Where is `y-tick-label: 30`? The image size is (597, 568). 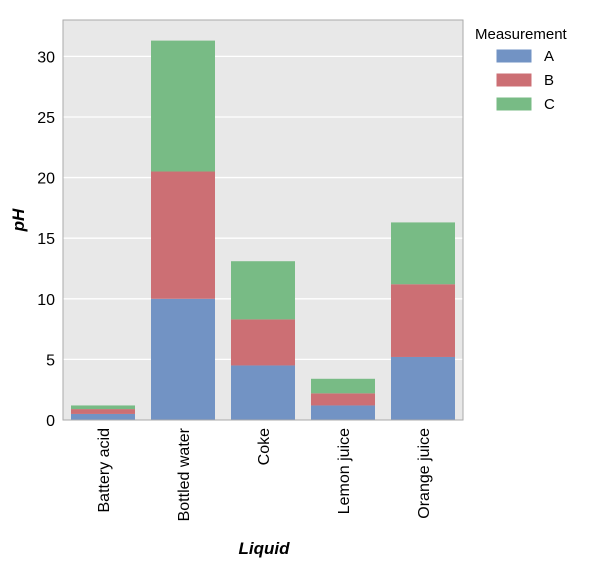
y-tick-label: 30 is located at coordinates (46, 57).